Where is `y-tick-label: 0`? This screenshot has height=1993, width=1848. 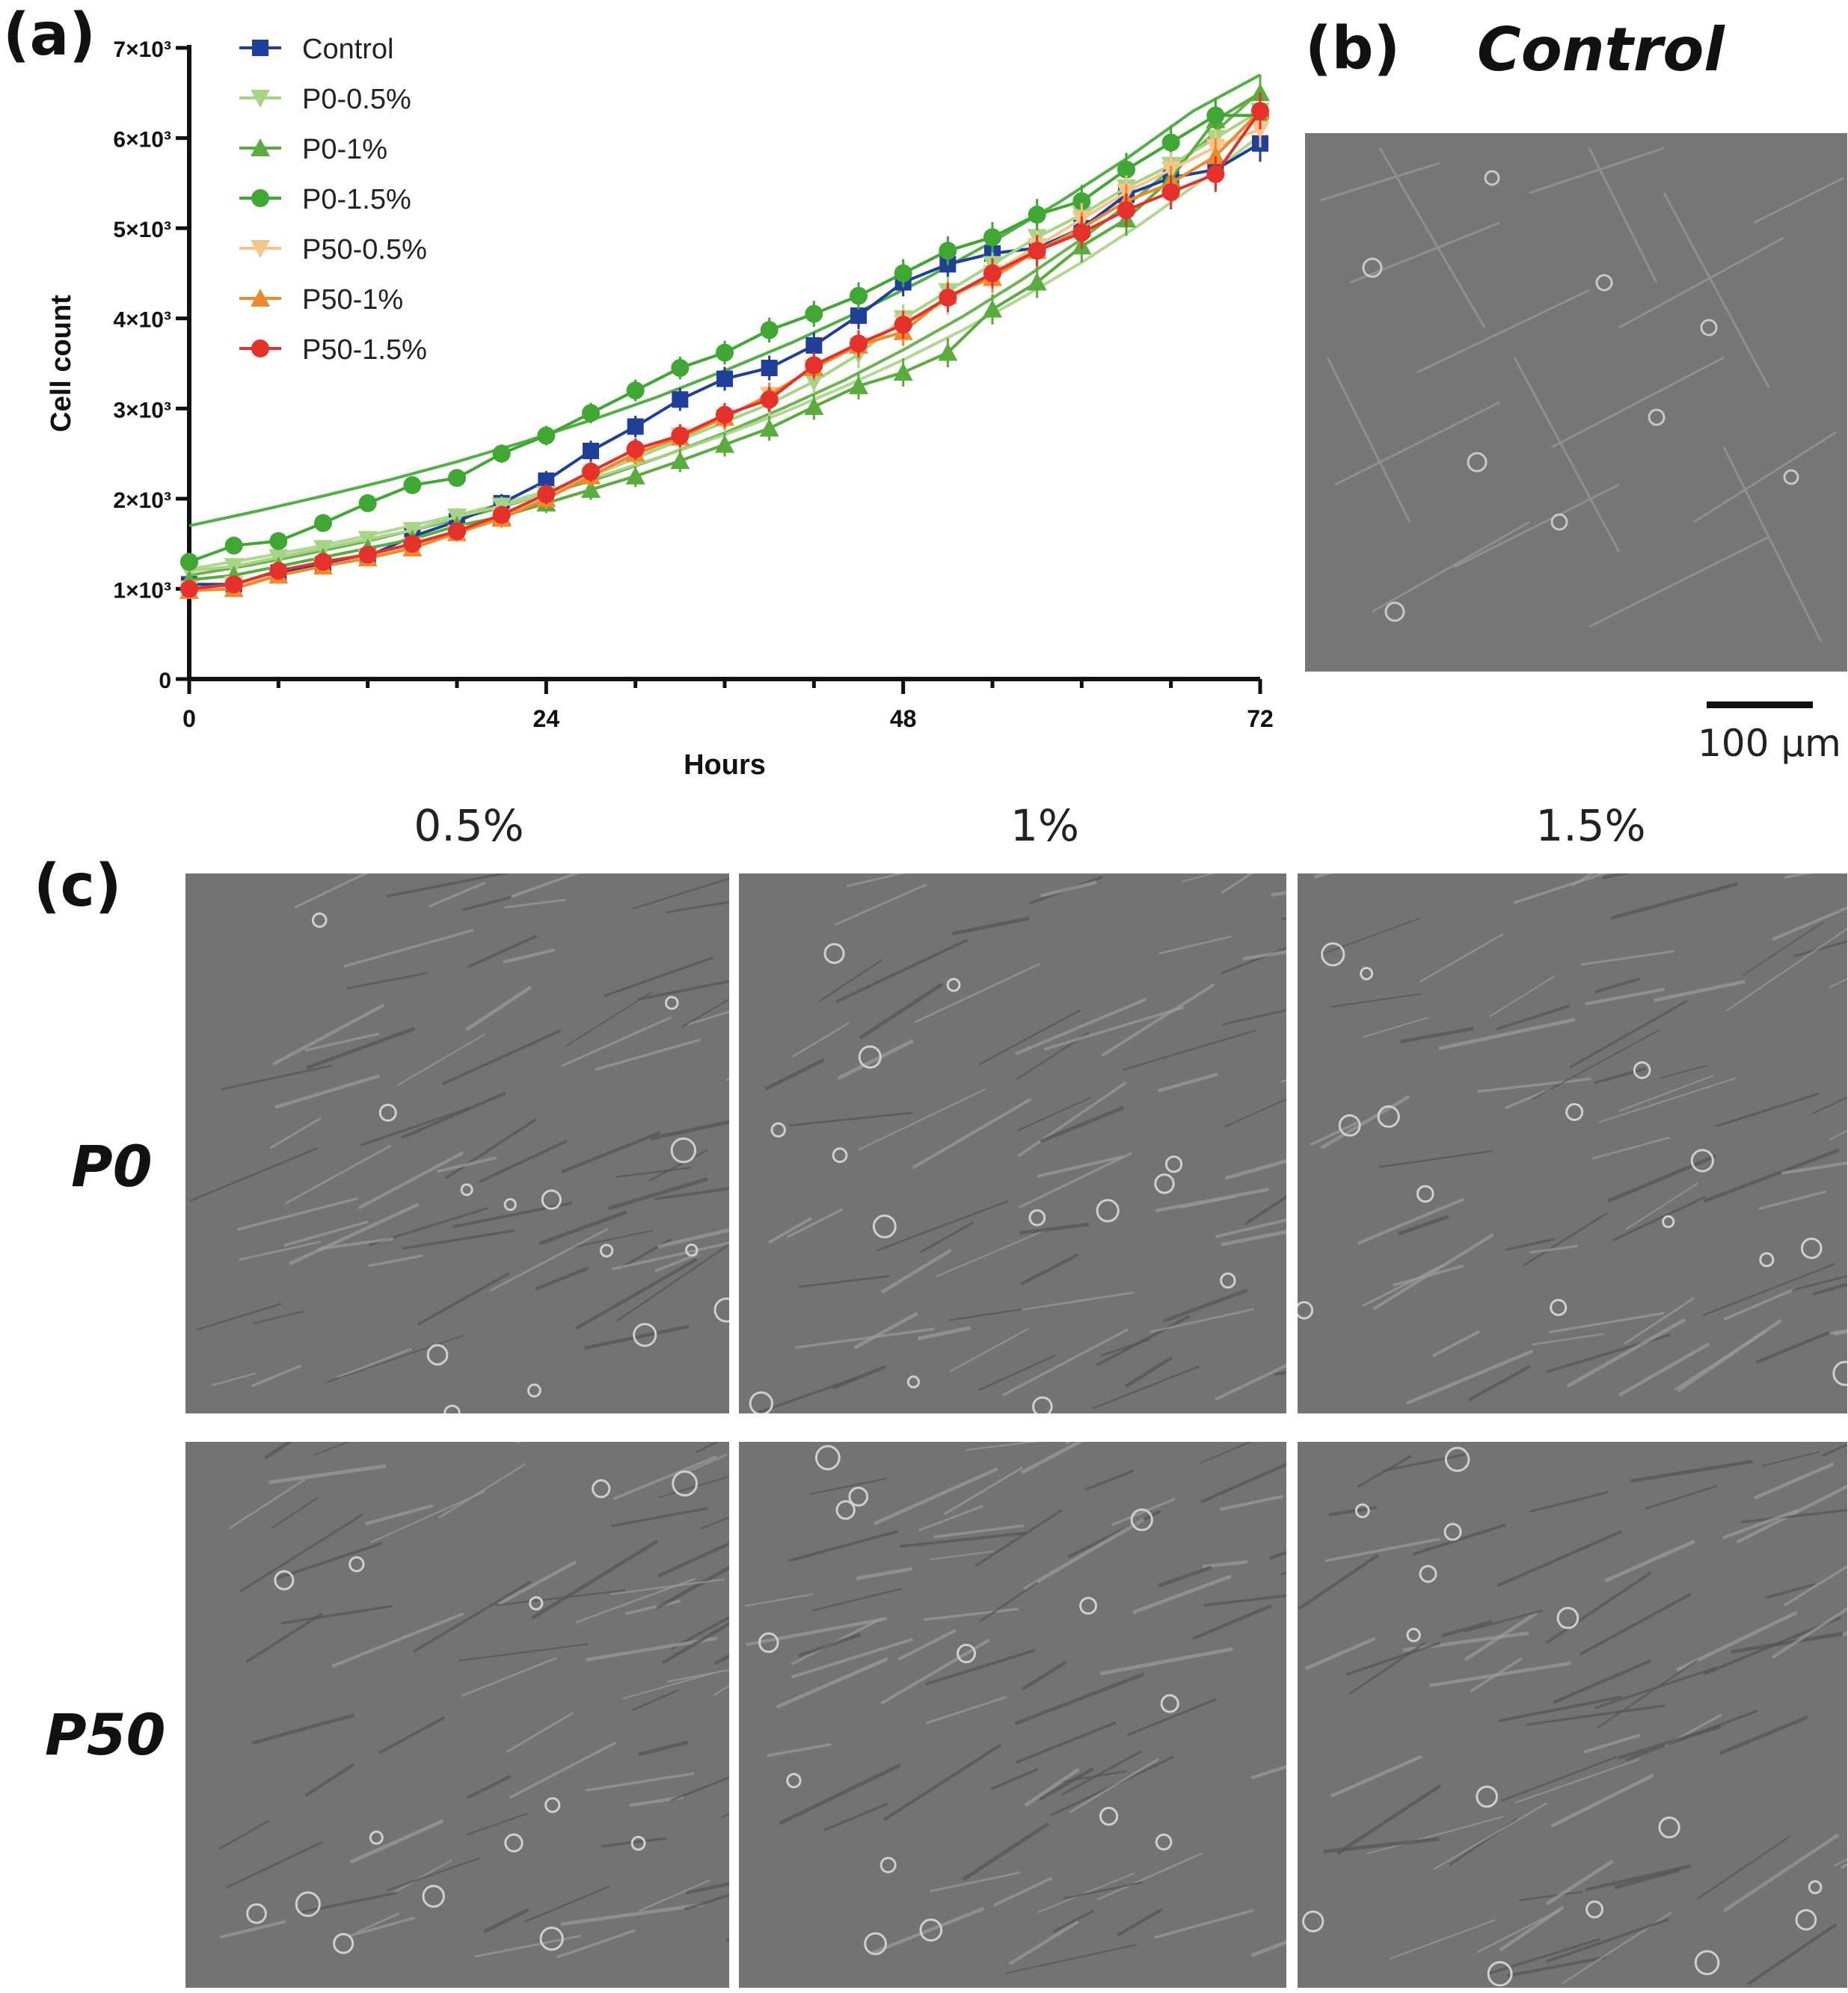 y-tick-label: 0 is located at coordinates (165, 681).